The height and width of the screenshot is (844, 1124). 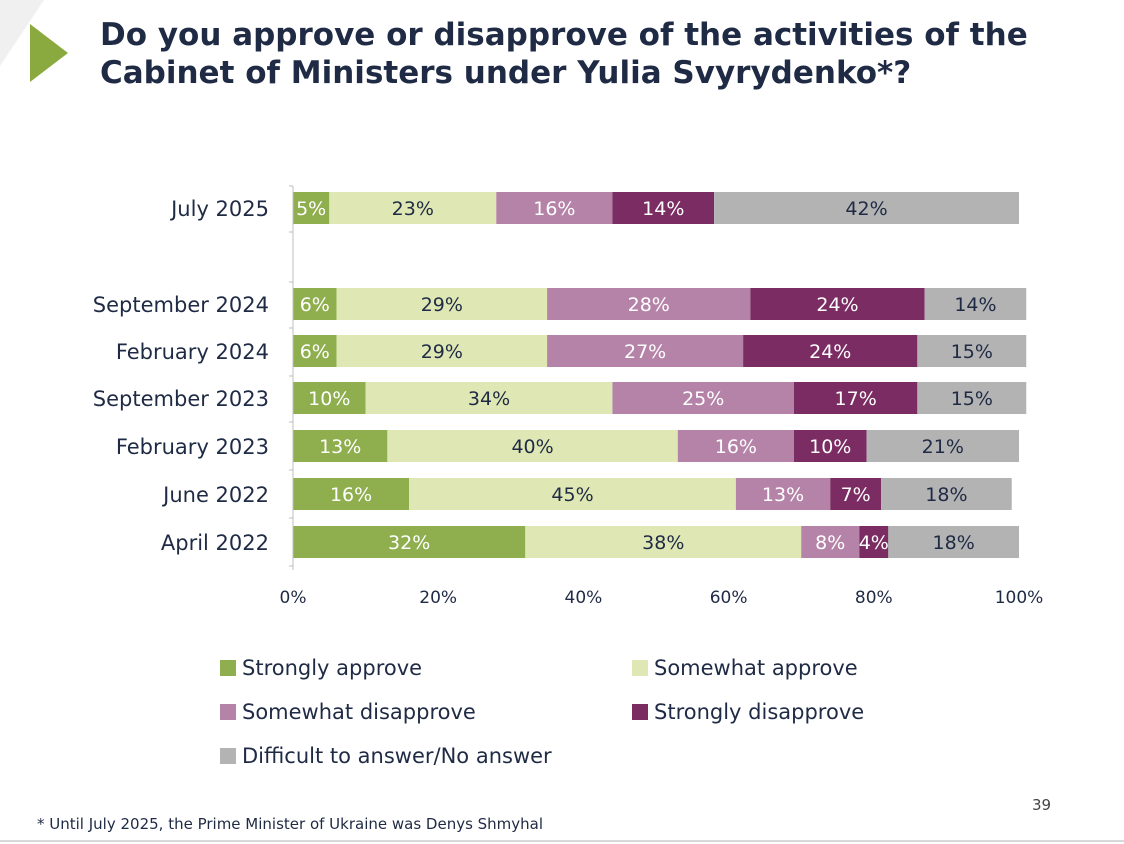 I want to click on category-label: June 2022, so click(x=215, y=495).